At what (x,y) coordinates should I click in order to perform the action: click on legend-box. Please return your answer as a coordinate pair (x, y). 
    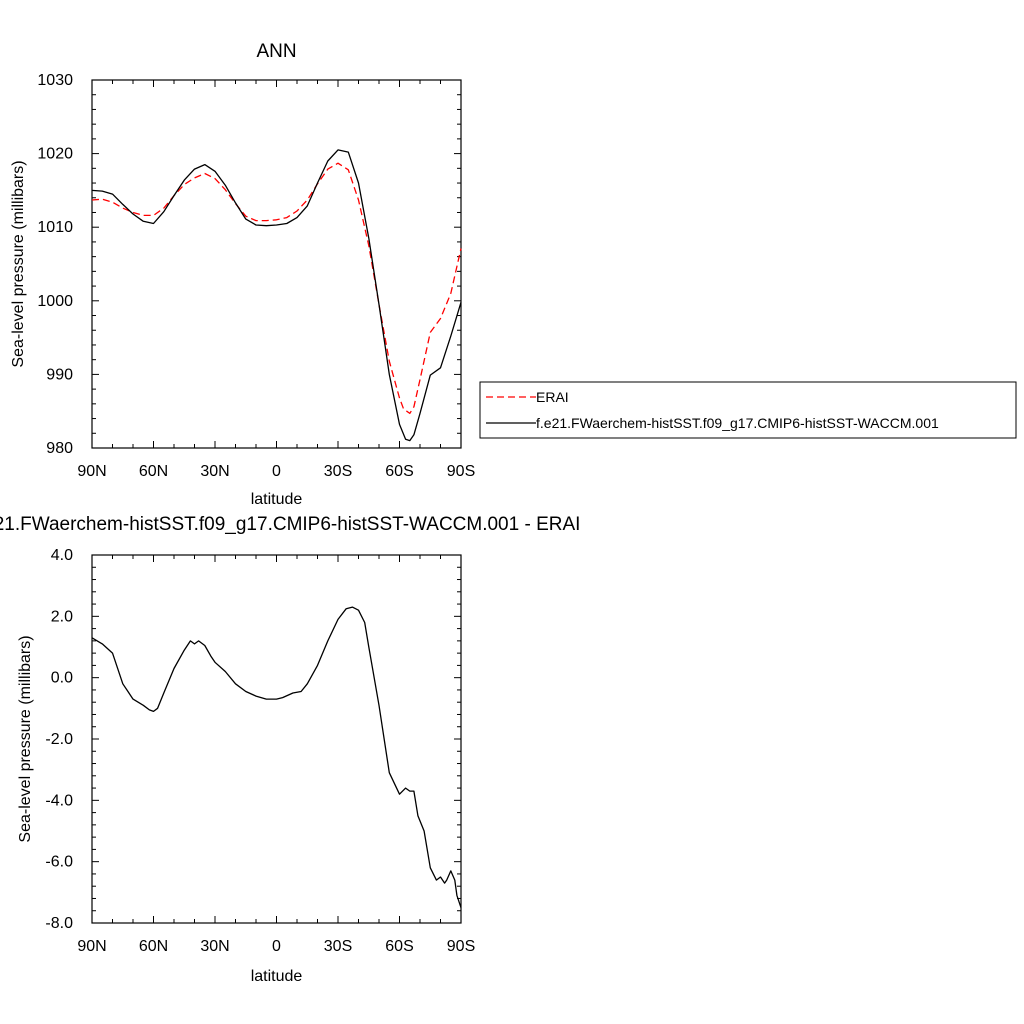
    Looking at the image, I should click on (748, 410).